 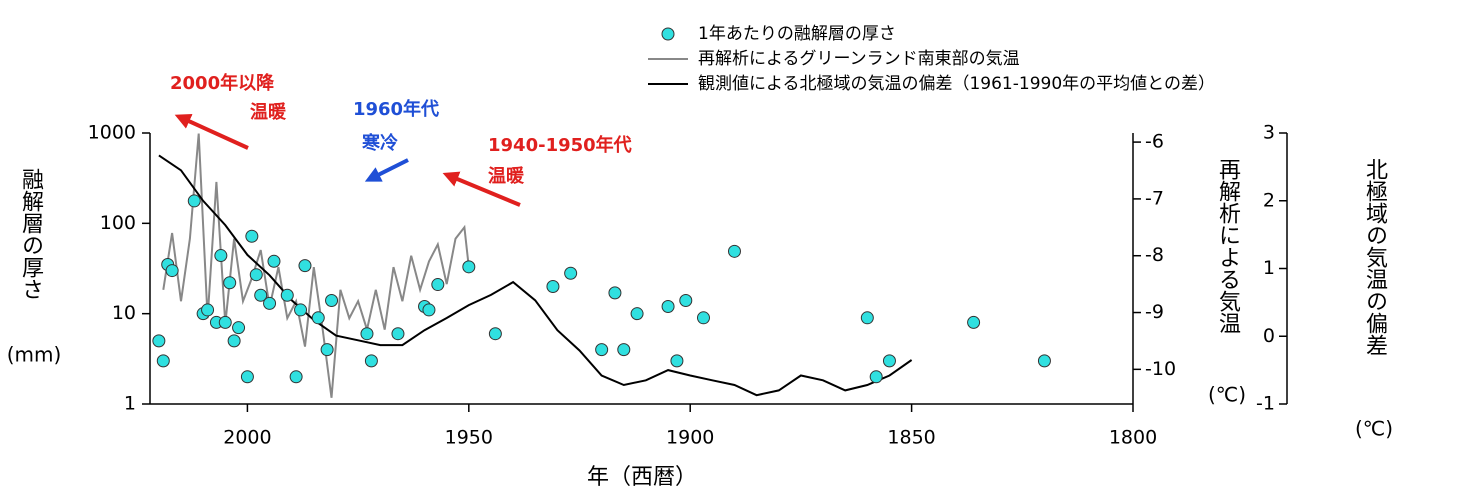 What do you see at coordinates (911, 438) in the screenshot?
I see `x-tick-label: 1850` at bounding box center [911, 438].